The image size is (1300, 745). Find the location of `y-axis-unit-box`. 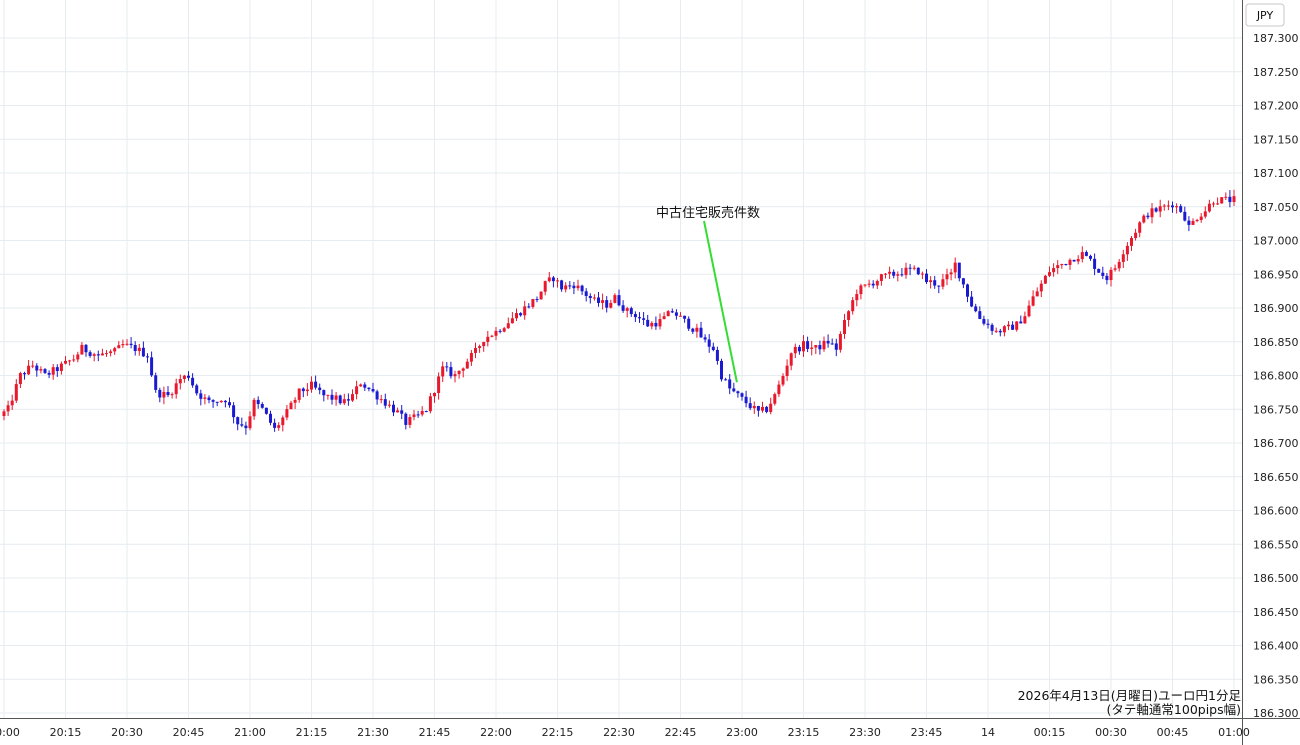

y-axis-unit-box is located at coordinates (1265, 15).